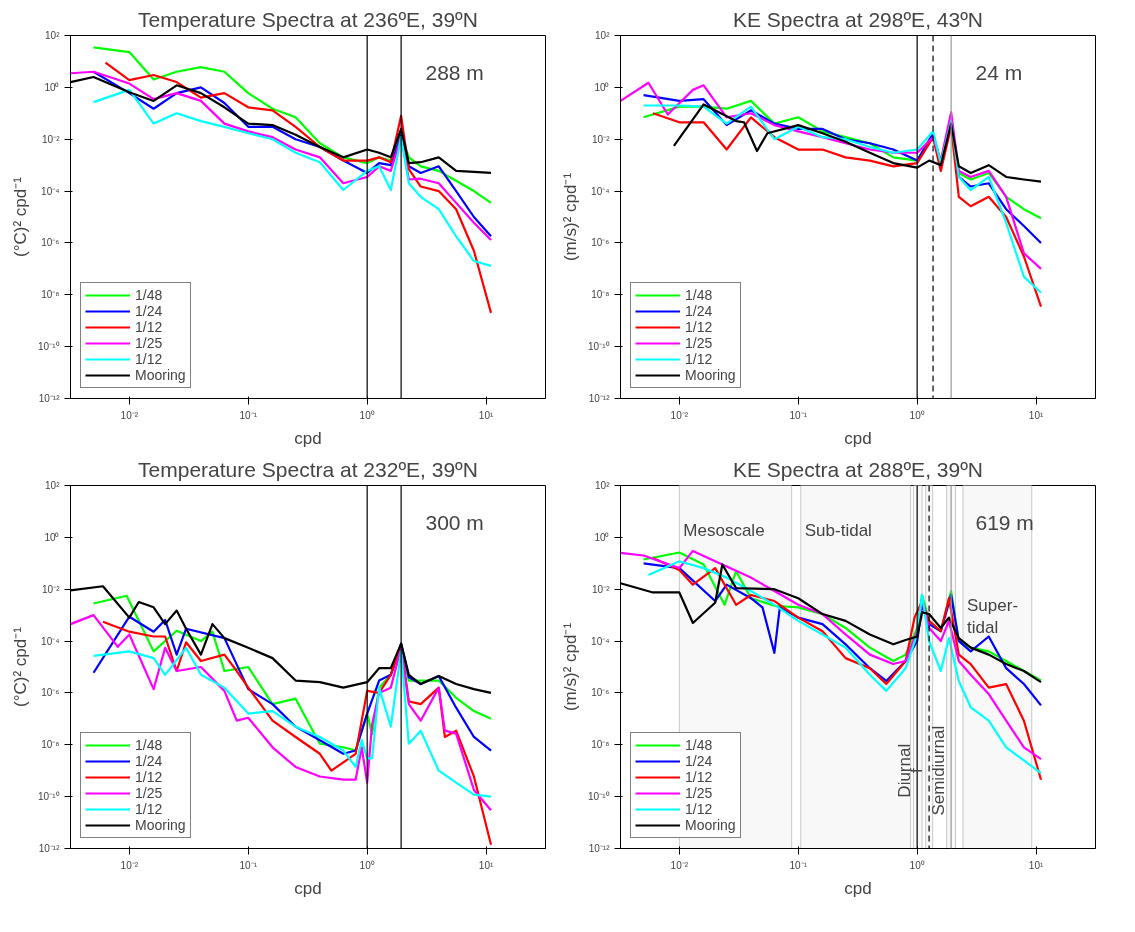  What do you see at coordinates (838, 530) in the screenshot?
I see `band-label: Sub-tidal` at bounding box center [838, 530].